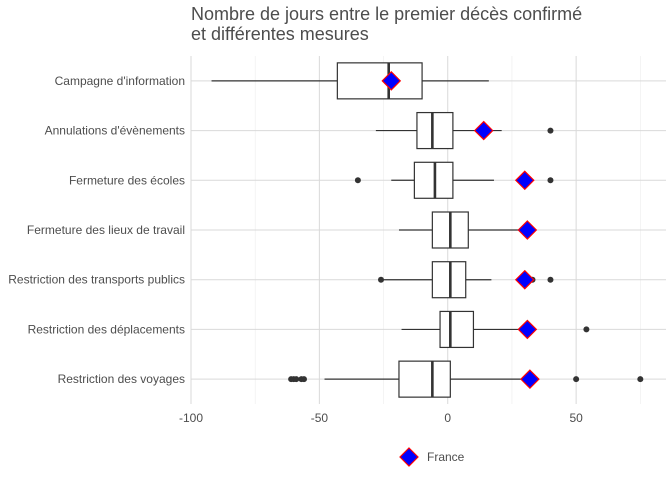 The height and width of the screenshot is (480, 672). What do you see at coordinates (576, 418) in the screenshot?
I see `x-tick-label: 50` at bounding box center [576, 418].